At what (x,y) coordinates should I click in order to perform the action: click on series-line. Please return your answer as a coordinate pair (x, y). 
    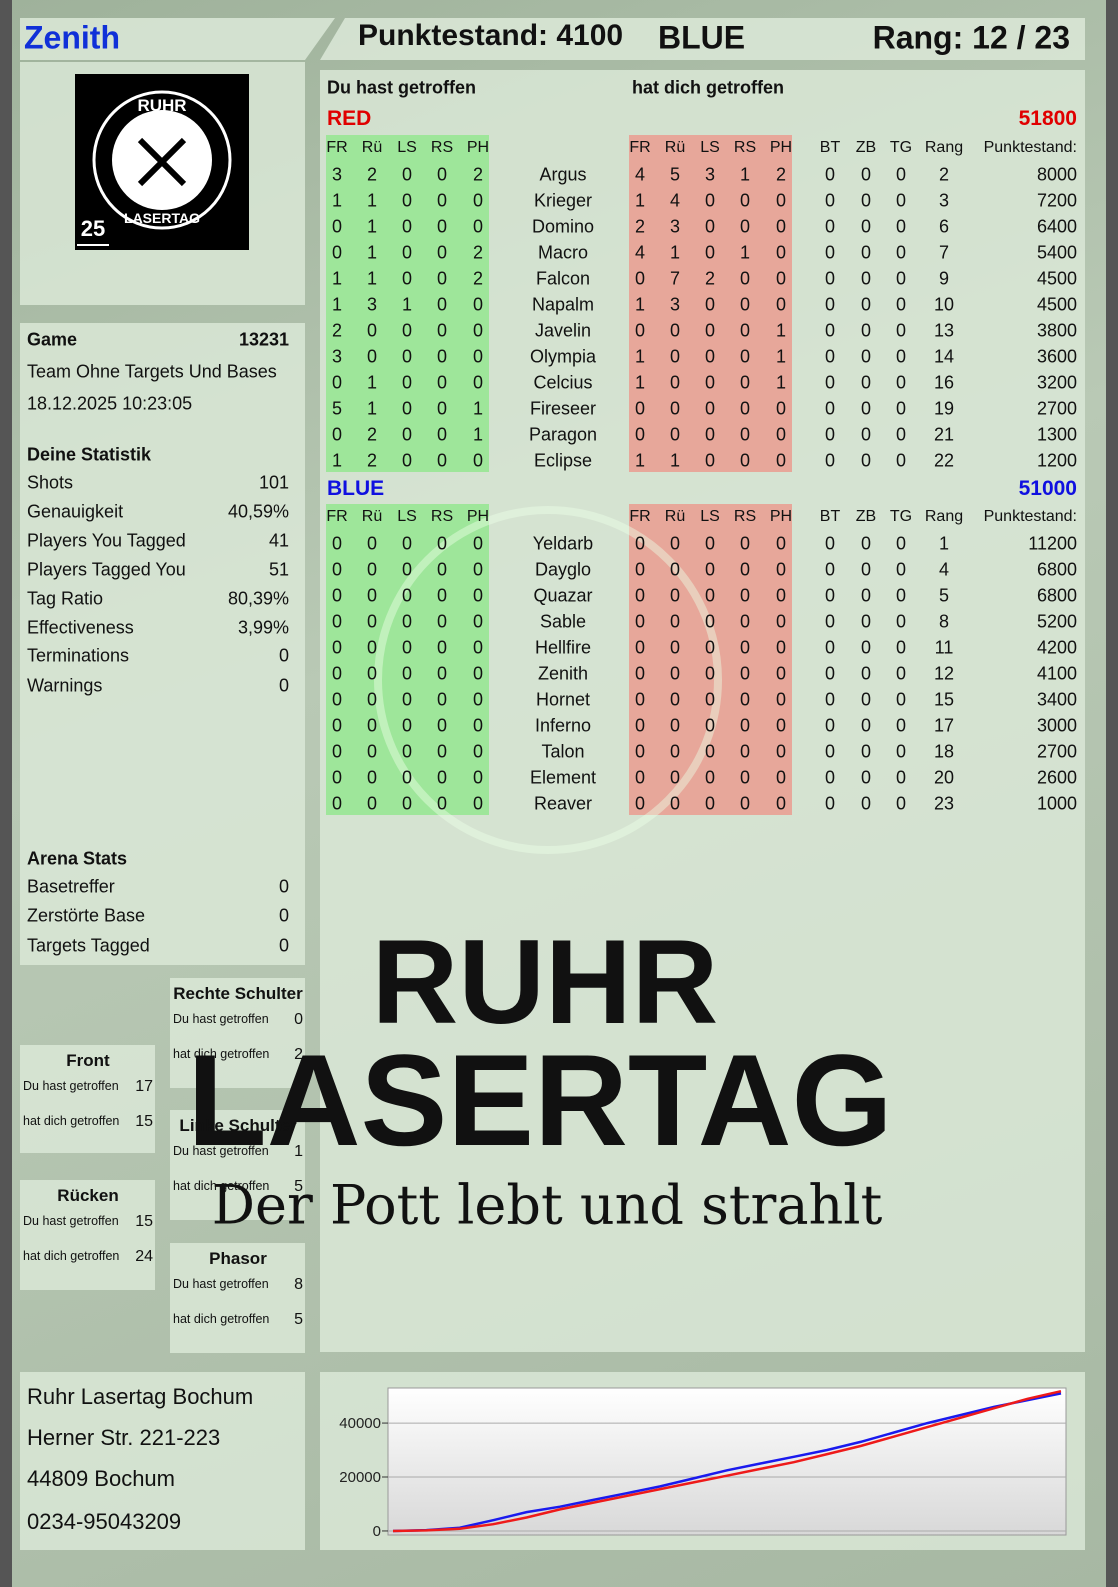
    Looking at the image, I should click on (727, 1462).